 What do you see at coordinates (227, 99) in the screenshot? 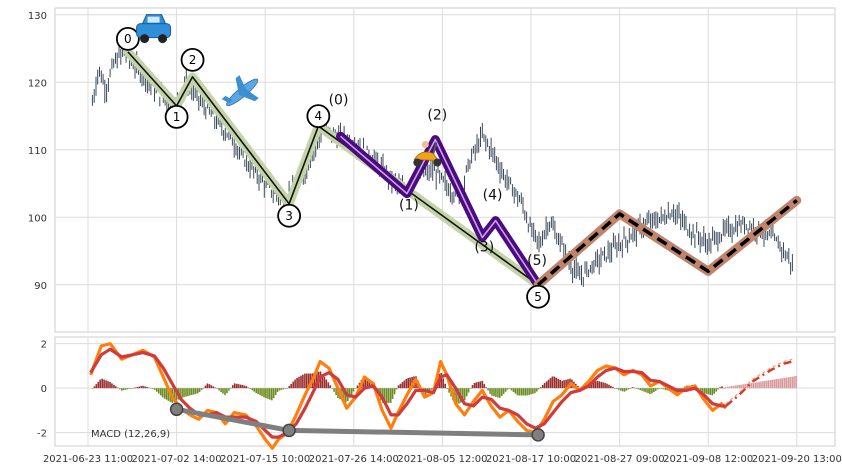
I see `airplane-tail` at bounding box center [227, 99].